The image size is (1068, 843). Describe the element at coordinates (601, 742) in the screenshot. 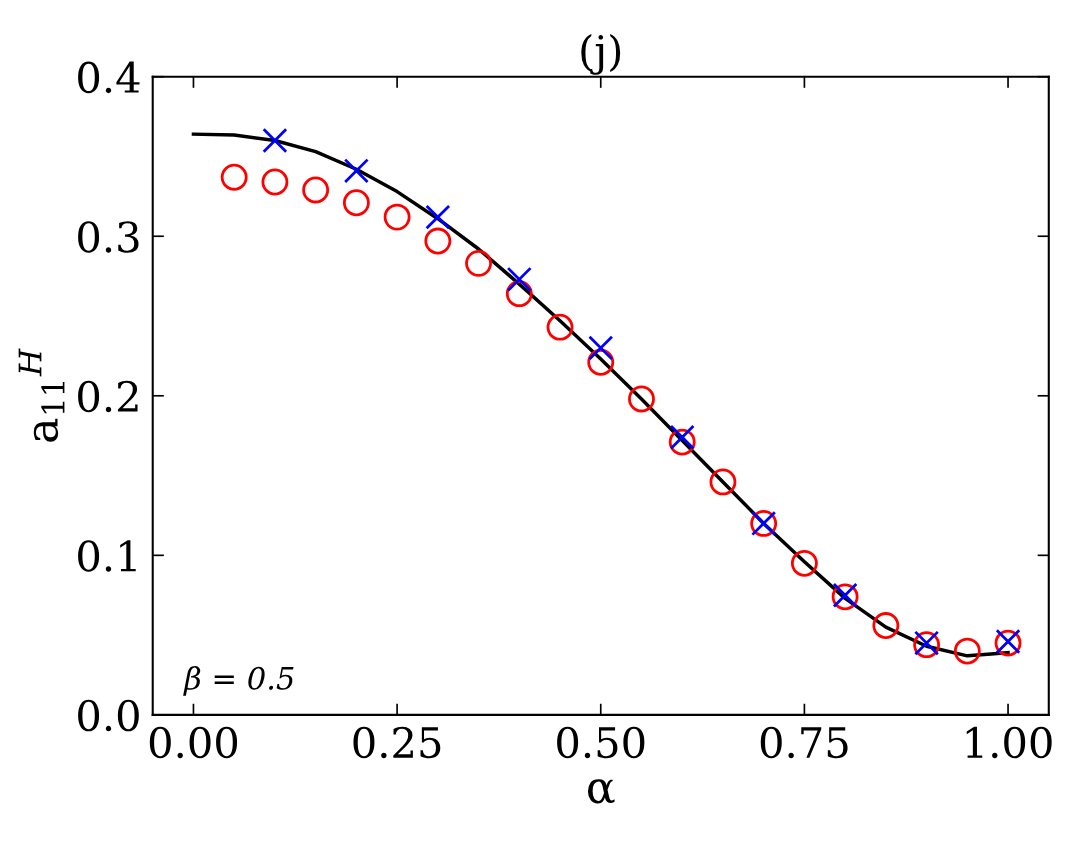

I see `x-tick-label: 0.50` at that location.